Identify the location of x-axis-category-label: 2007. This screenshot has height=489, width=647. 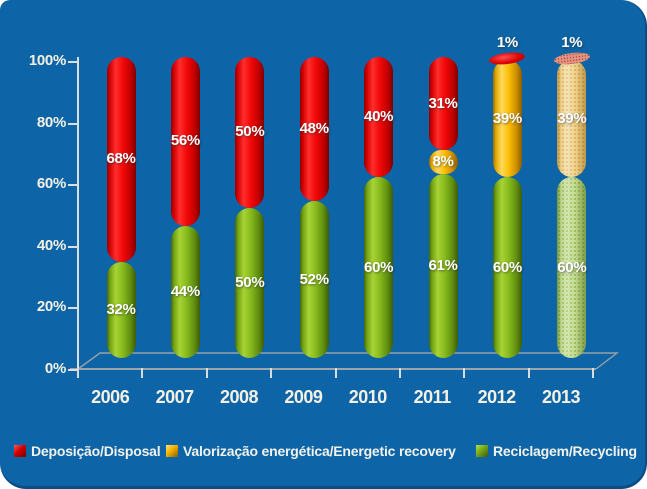
(175, 397).